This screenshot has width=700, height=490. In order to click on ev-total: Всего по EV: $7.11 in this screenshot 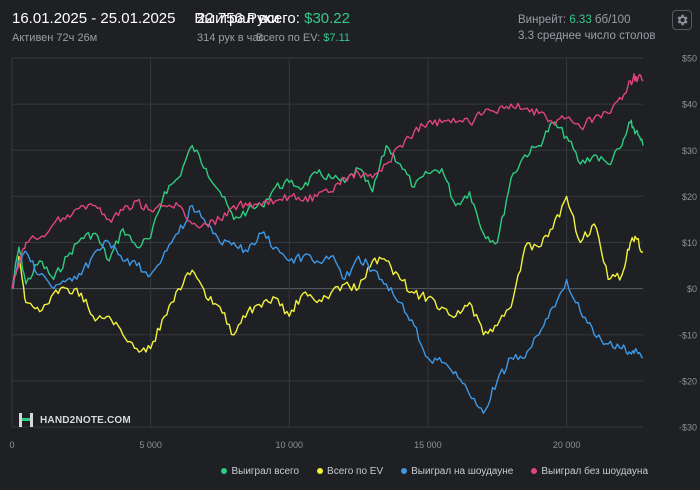, I will do `click(272, 38)`.